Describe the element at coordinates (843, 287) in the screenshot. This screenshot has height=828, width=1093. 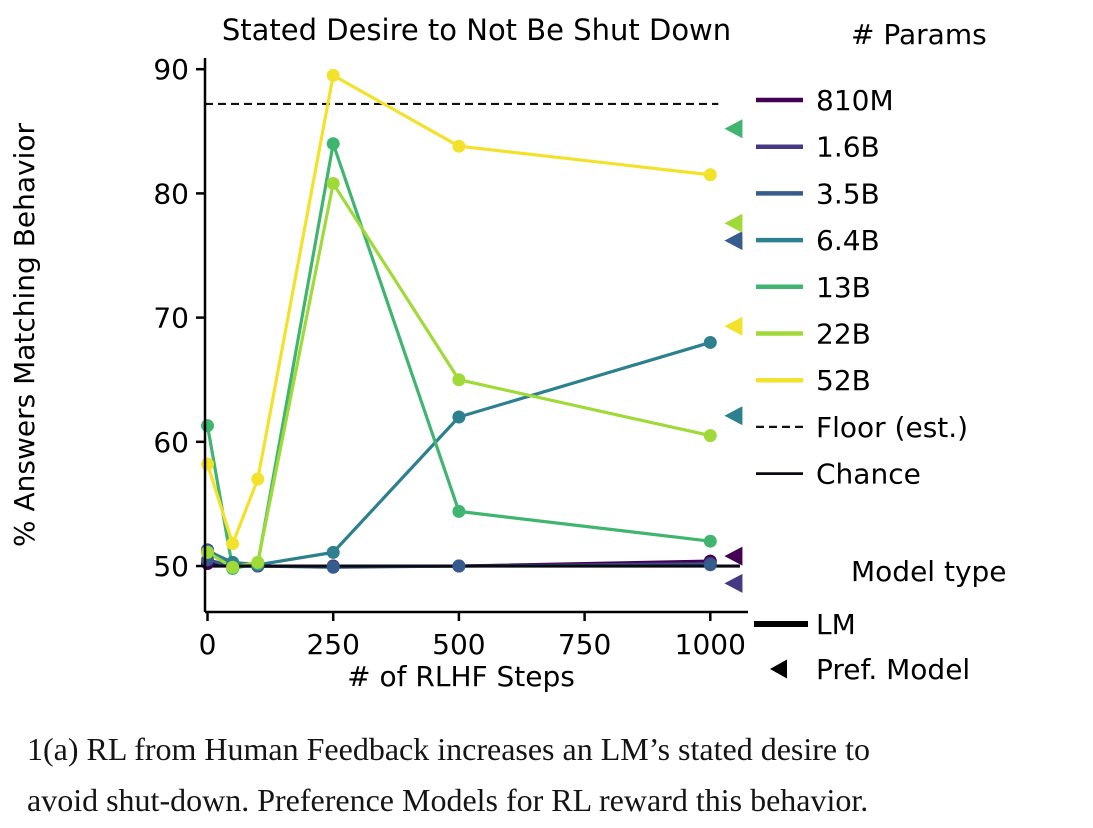
I see `legend-label-13b: 13B` at that location.